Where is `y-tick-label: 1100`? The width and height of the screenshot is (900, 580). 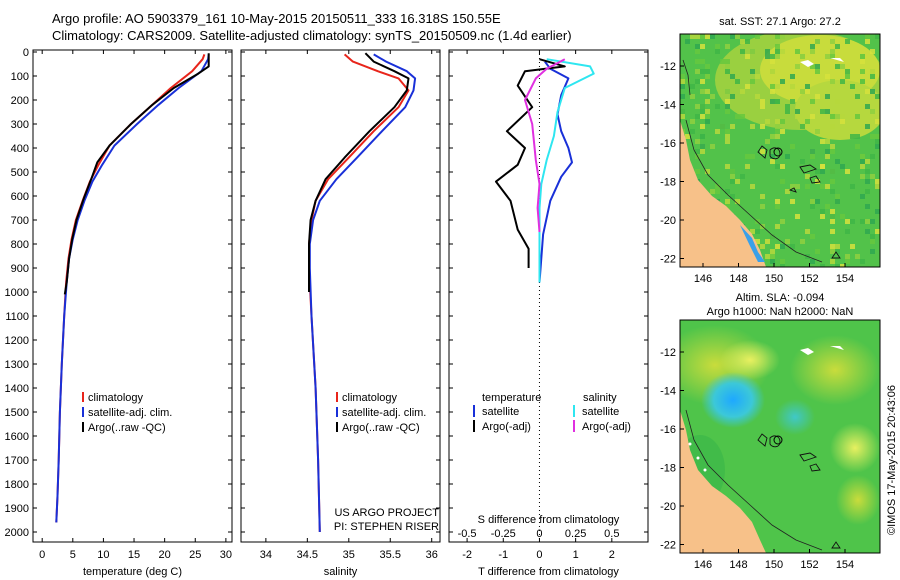 y-tick-label: 1100 is located at coordinates (17, 317).